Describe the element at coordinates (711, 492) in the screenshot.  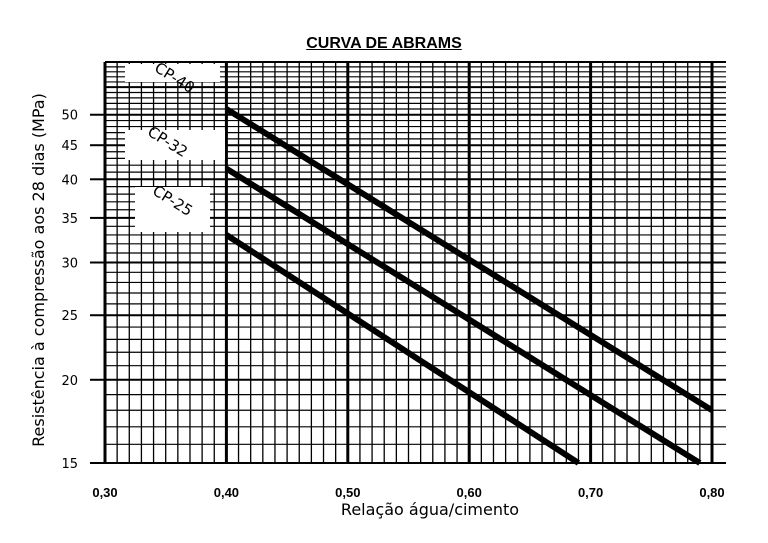
I see `x-tick-label: 0,80` at that location.